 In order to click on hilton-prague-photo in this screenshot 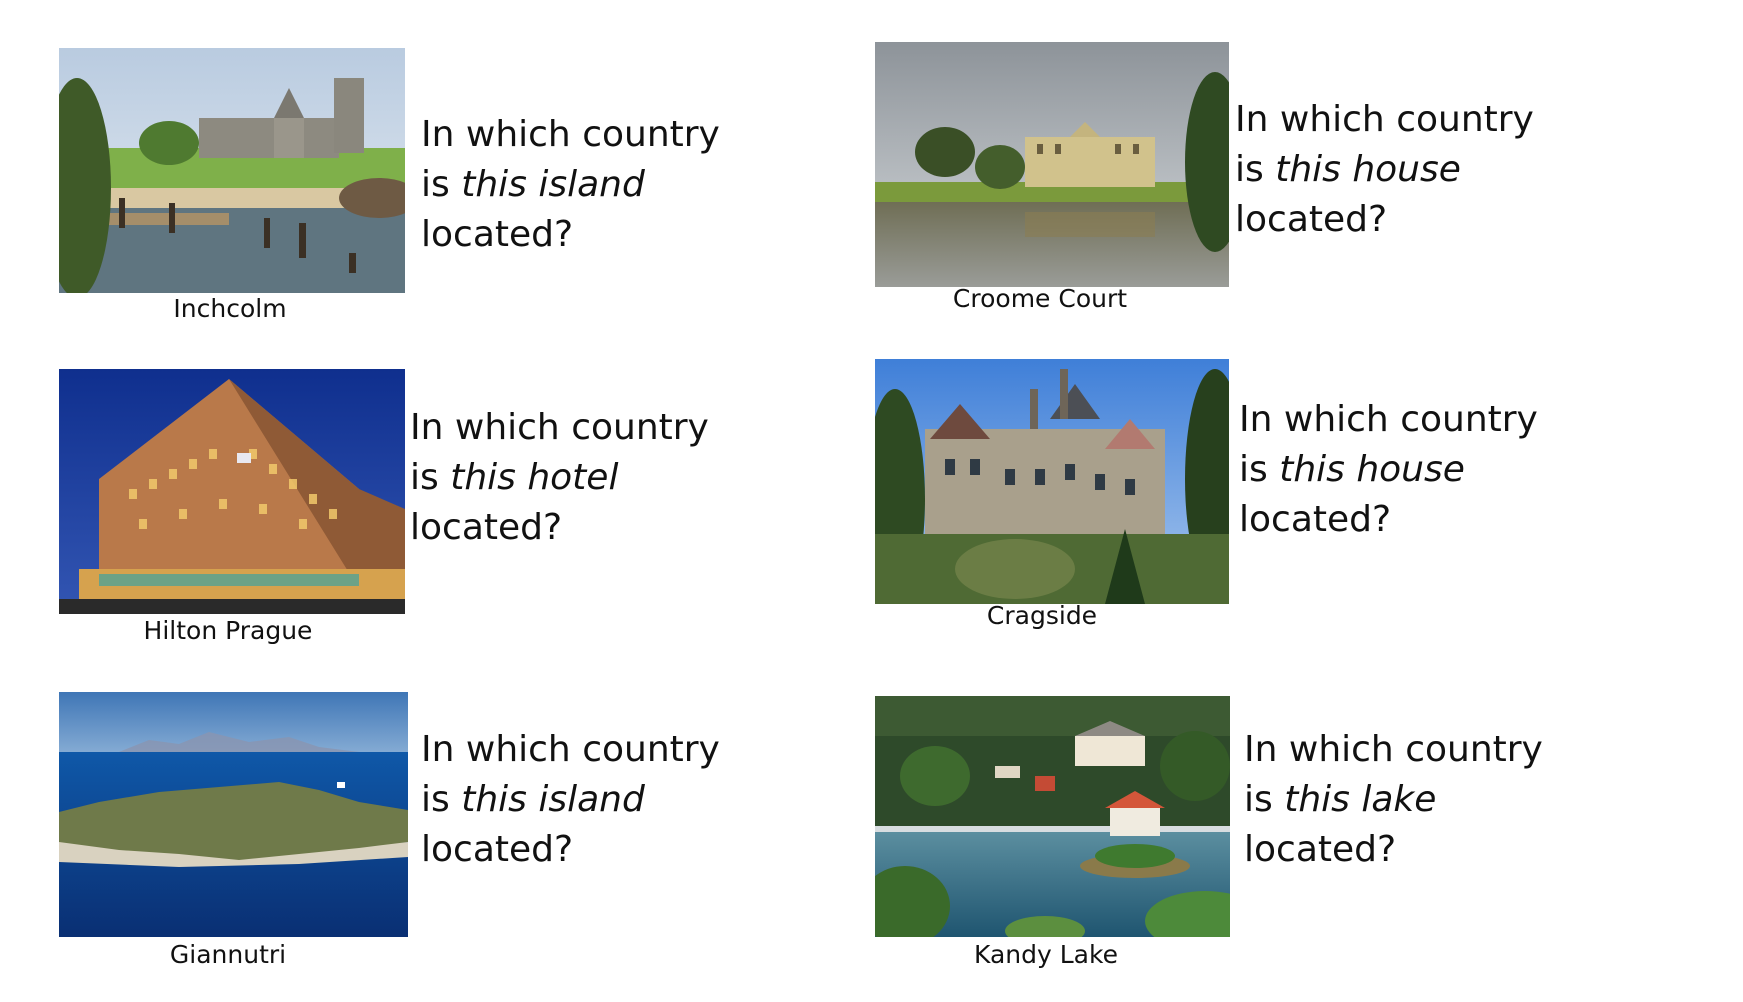, I will do `click(232, 491)`.